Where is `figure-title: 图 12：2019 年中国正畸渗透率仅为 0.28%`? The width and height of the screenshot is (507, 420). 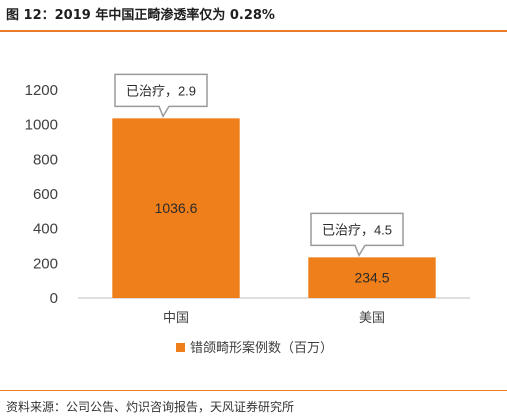
figure-title: 图 12：2019 年中国正畸渗透率仅为 0.28% is located at coordinates (140, 15).